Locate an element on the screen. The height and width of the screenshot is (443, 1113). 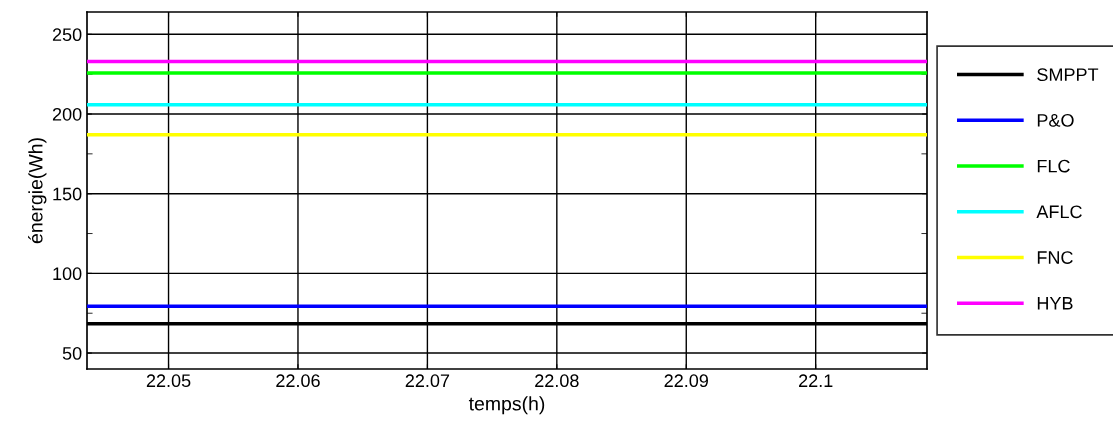
legend-label: AFLC is located at coordinates (1059, 212).